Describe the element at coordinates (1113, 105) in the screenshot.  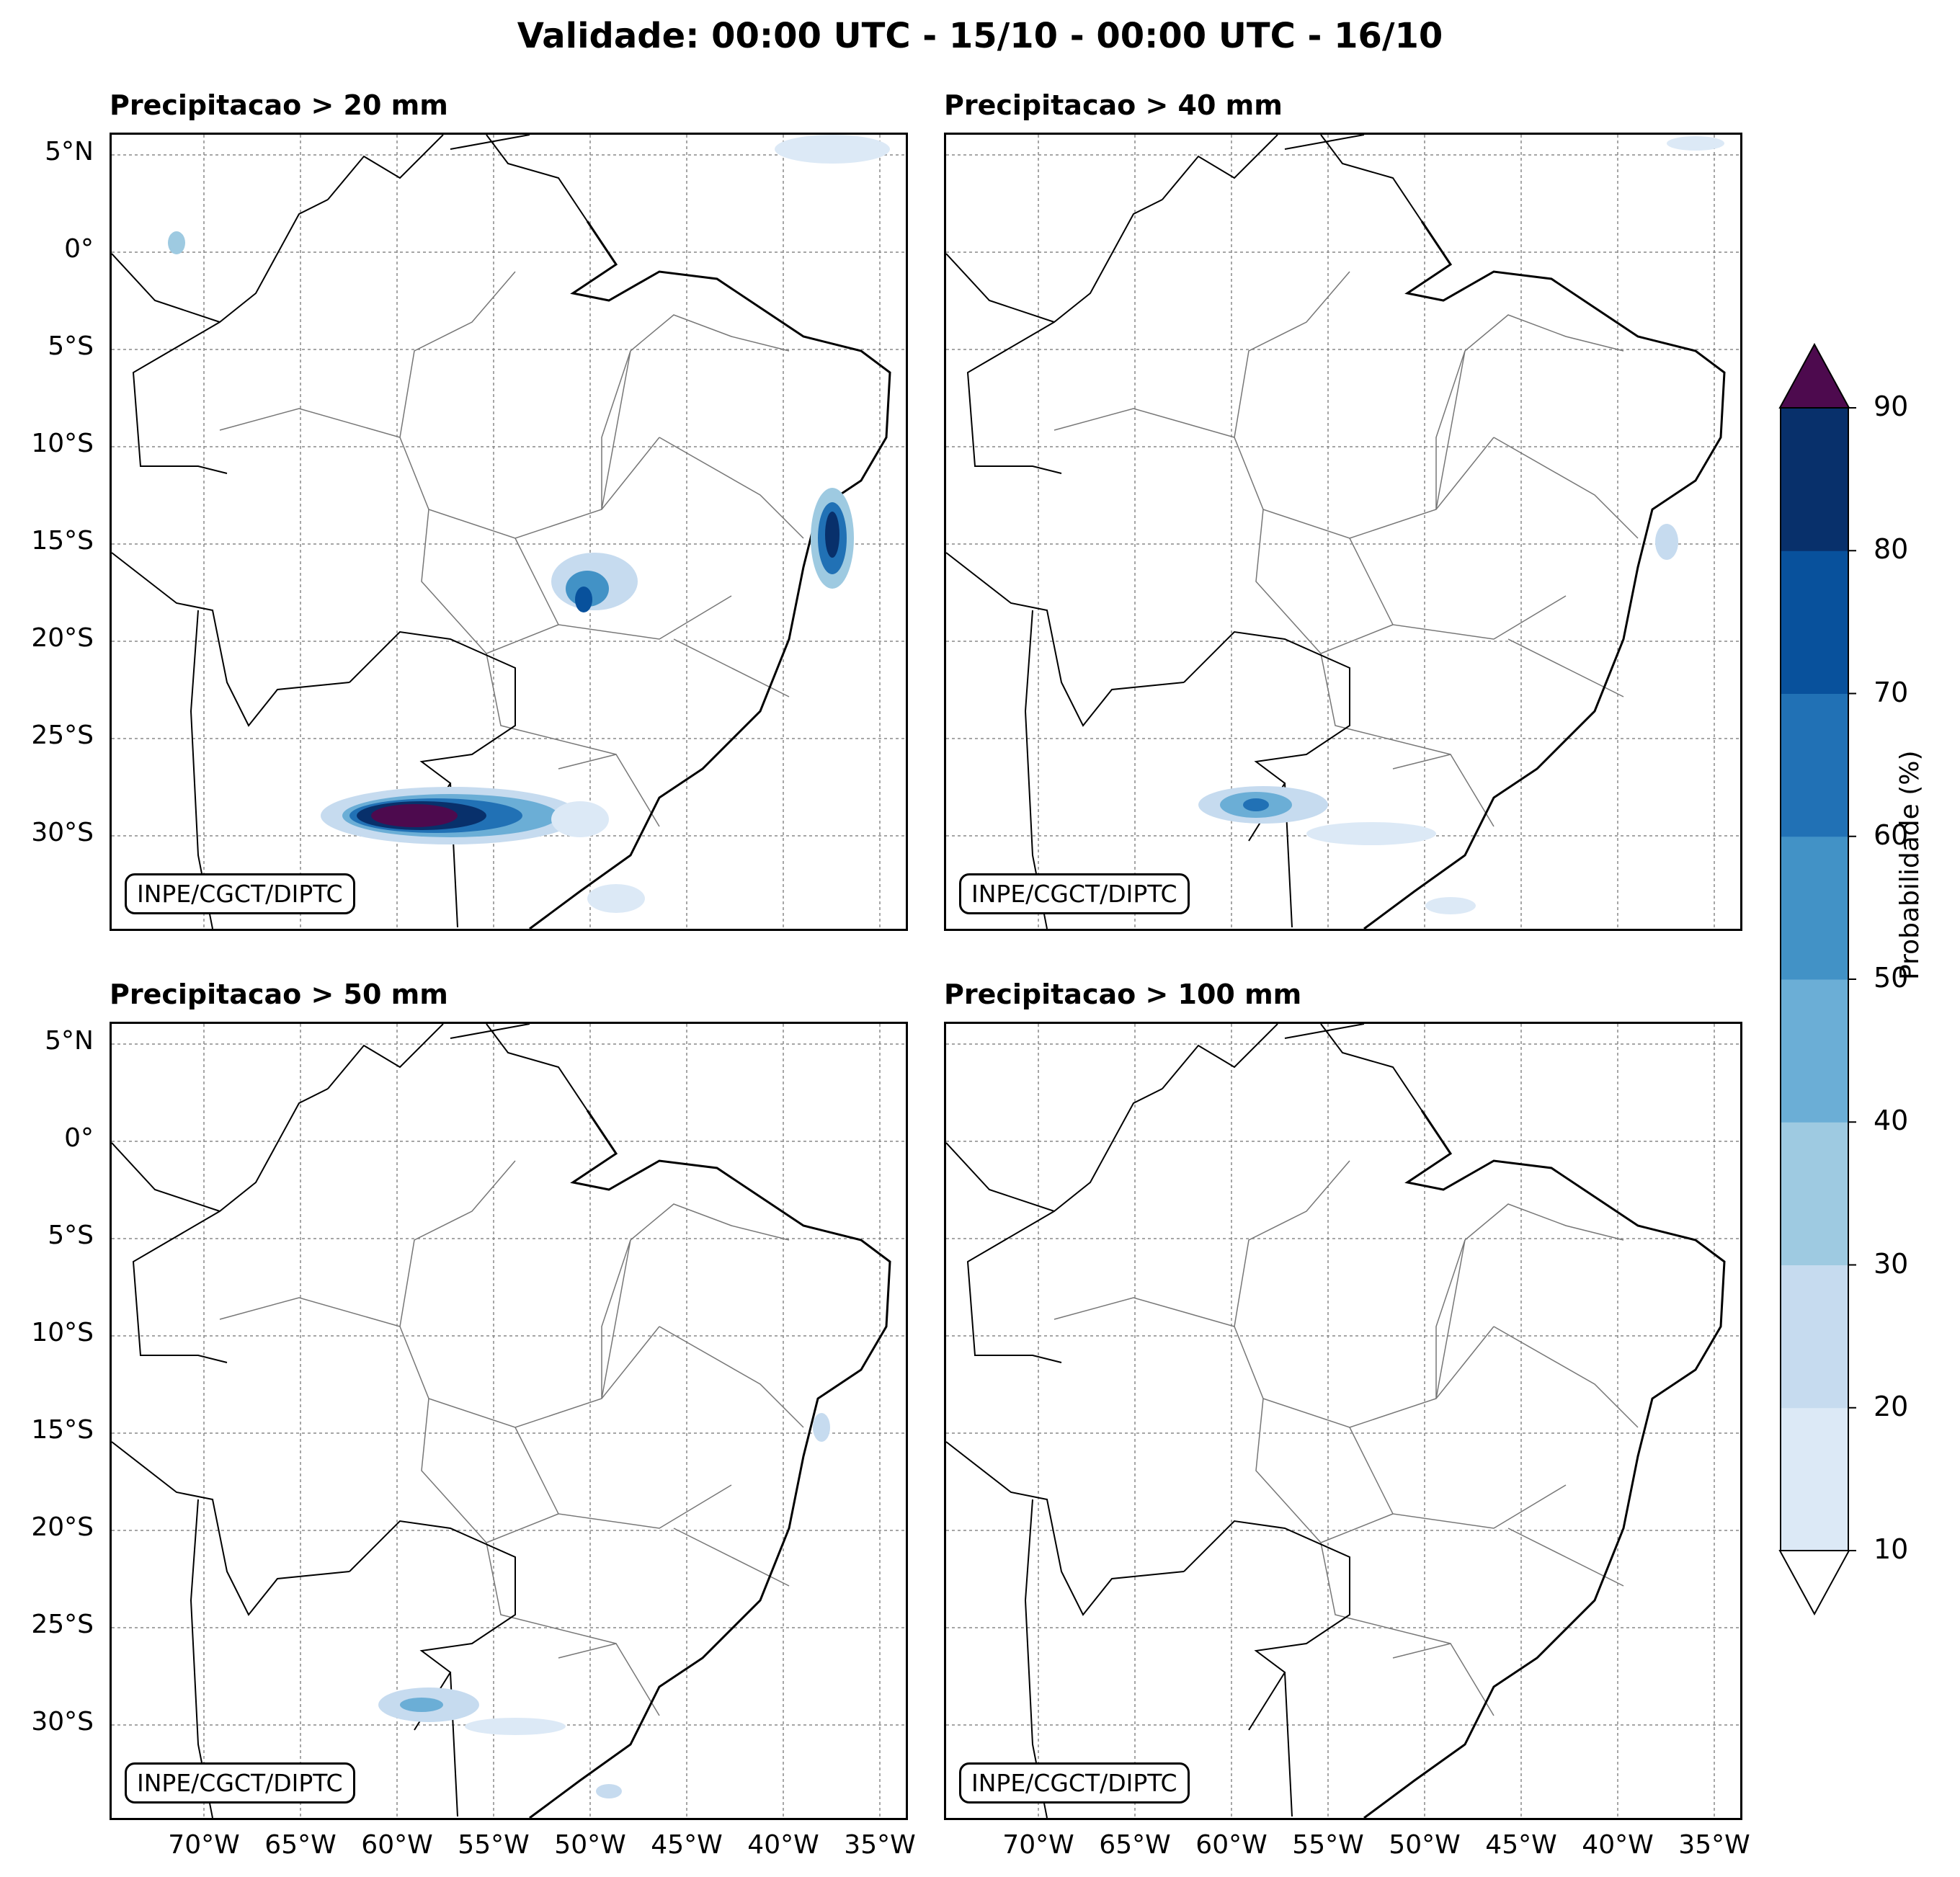
I see `panel-title-40mm: Precipitacao > 40 mm` at that location.